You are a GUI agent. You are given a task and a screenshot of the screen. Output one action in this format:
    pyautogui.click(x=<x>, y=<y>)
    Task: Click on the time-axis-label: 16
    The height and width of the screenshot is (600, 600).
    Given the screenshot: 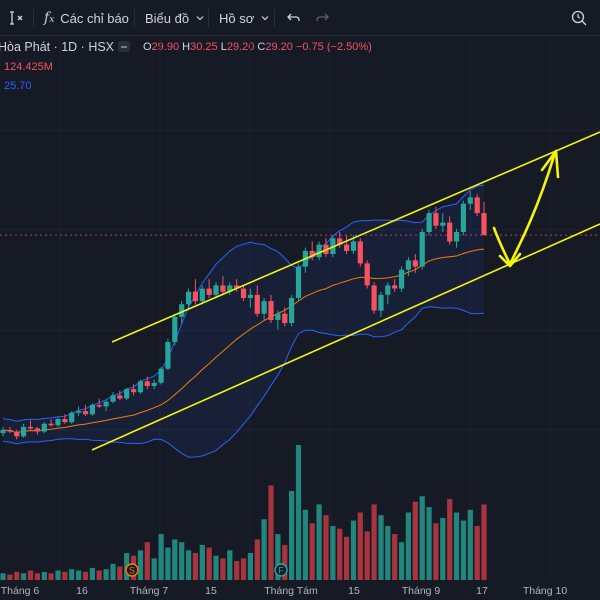 What is the action you would take?
    pyautogui.click(x=82, y=591)
    